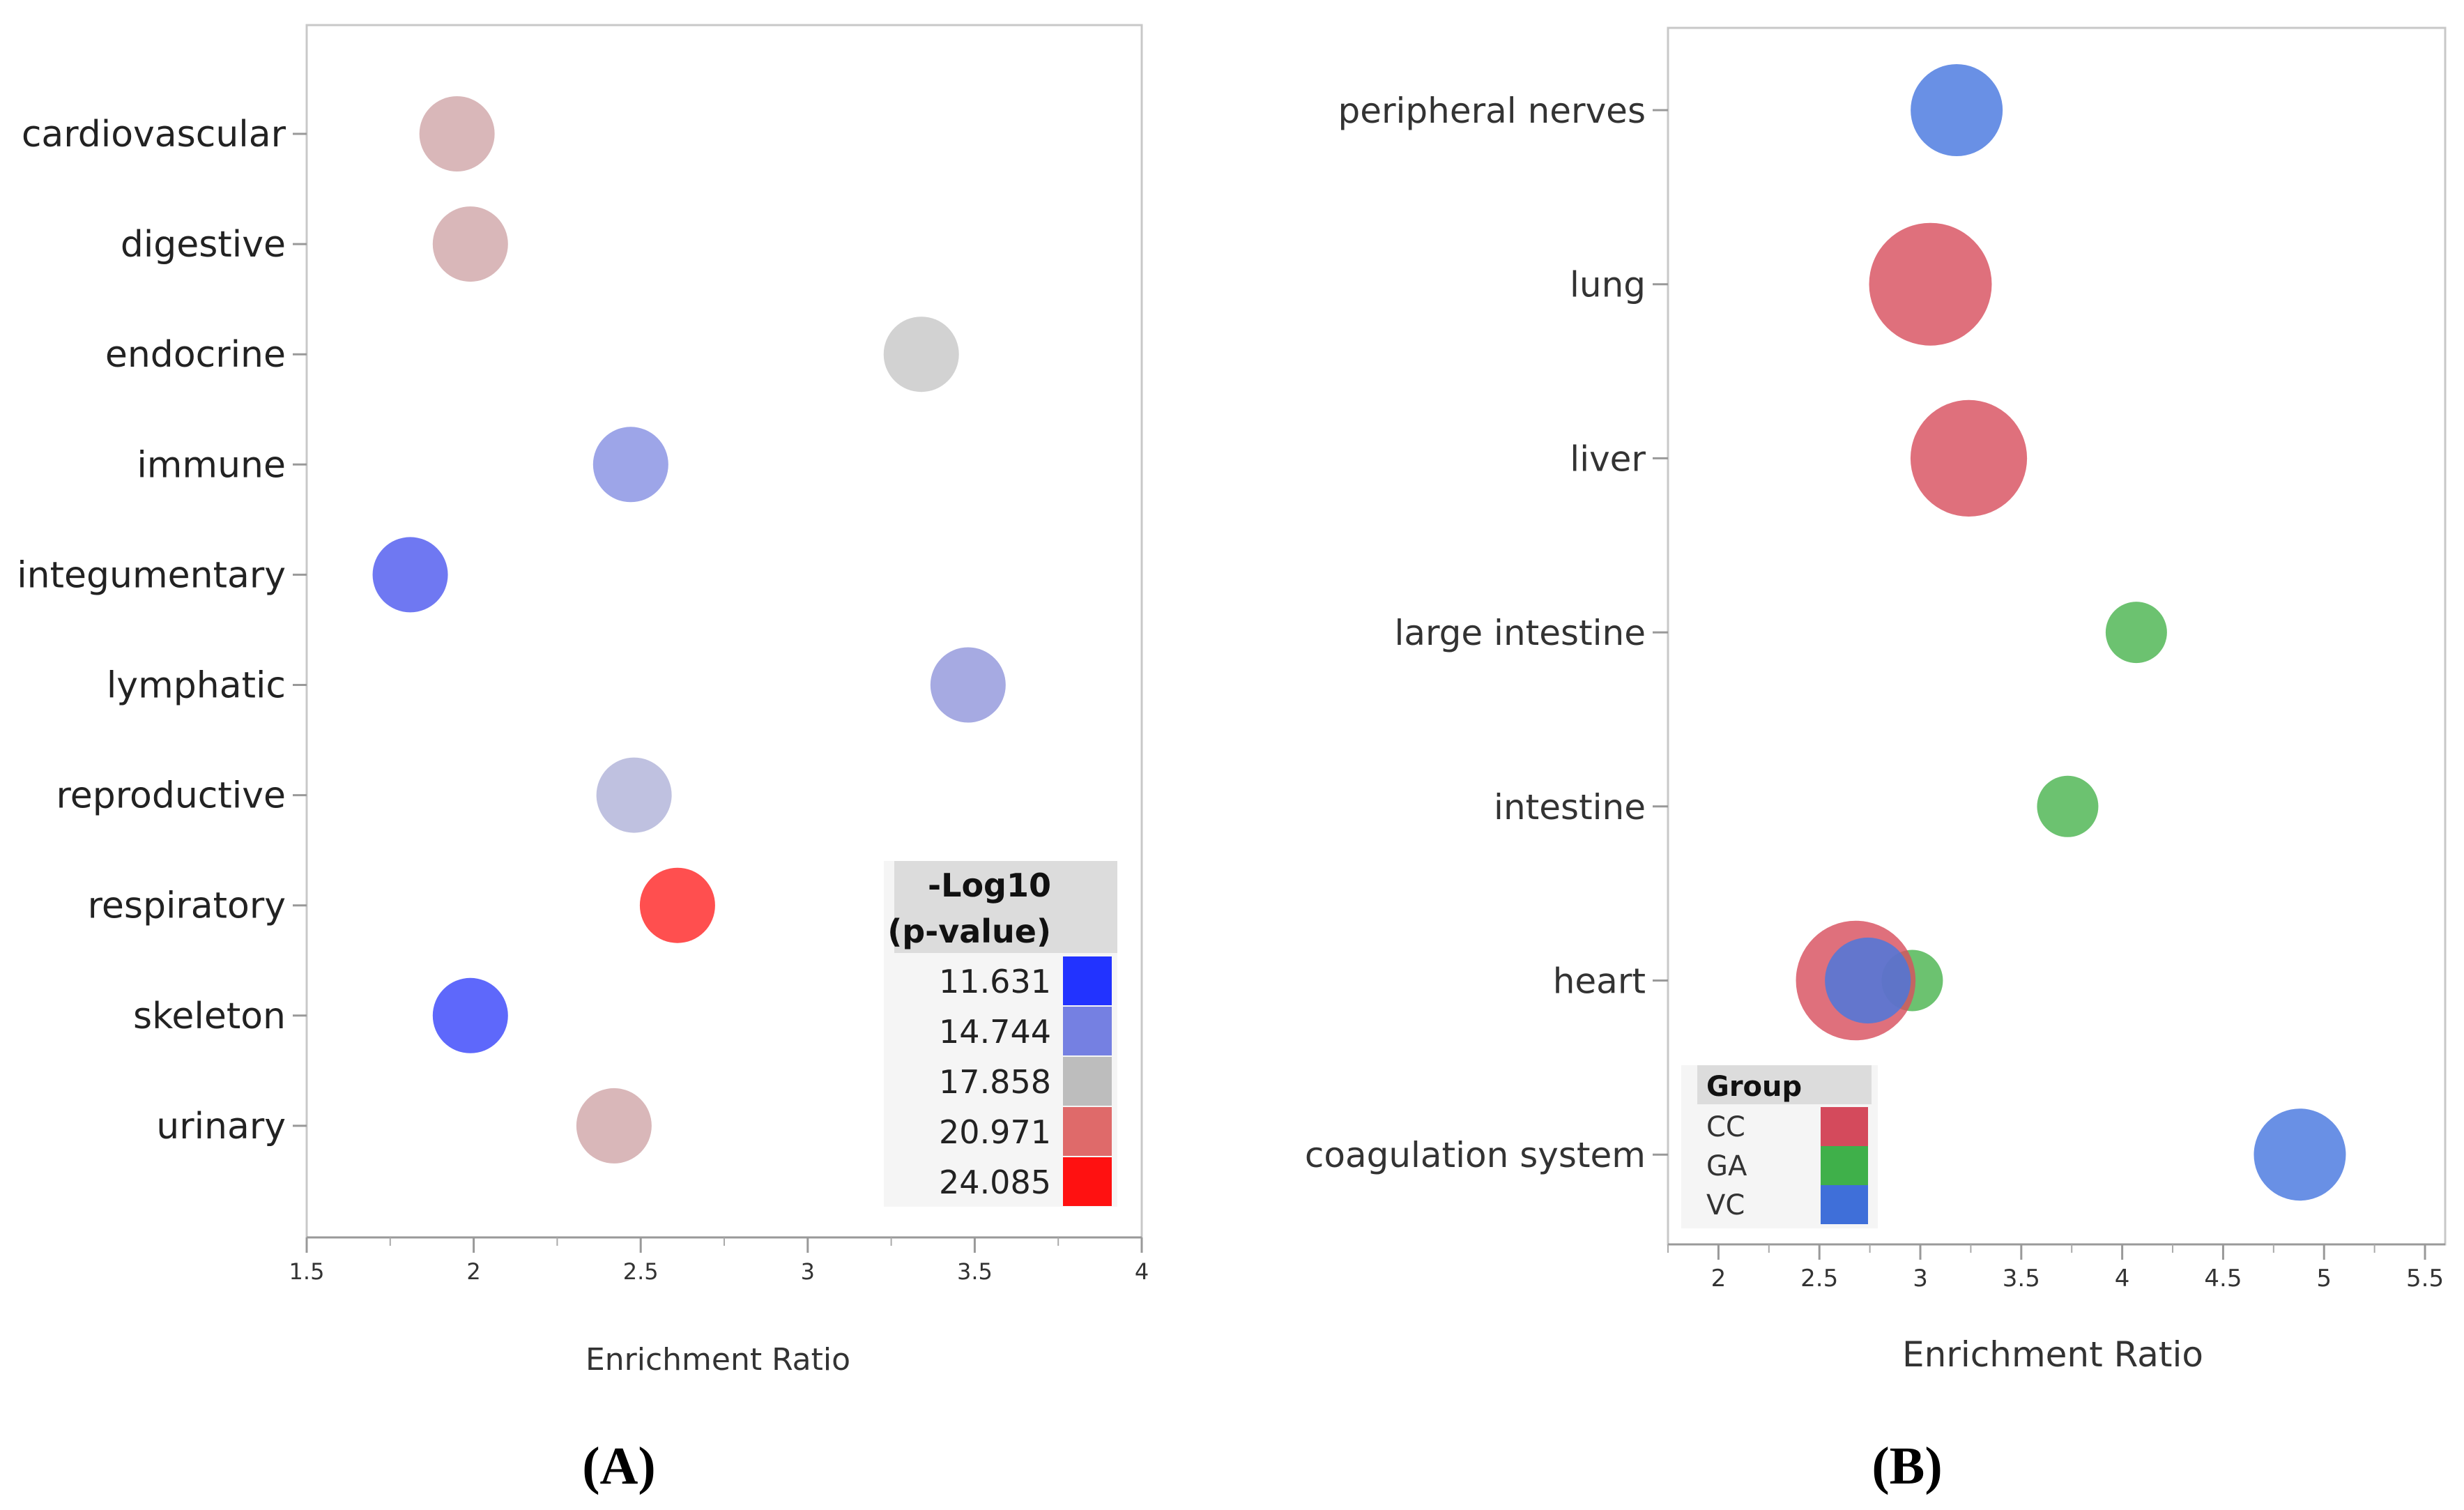  What do you see at coordinates (195, 355) in the screenshot?
I see `panel-a-y-tick-label-endocrine: endocrine` at bounding box center [195, 355].